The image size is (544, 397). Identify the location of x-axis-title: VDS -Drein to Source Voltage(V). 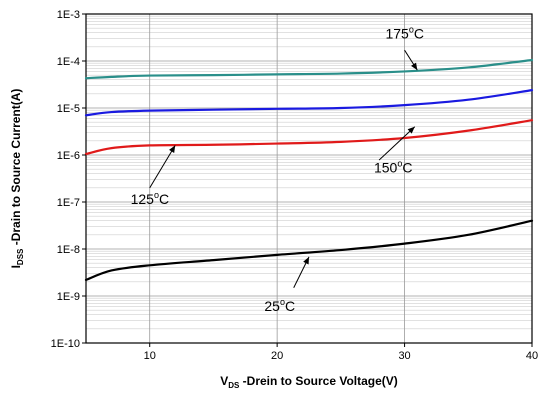
(309, 382).